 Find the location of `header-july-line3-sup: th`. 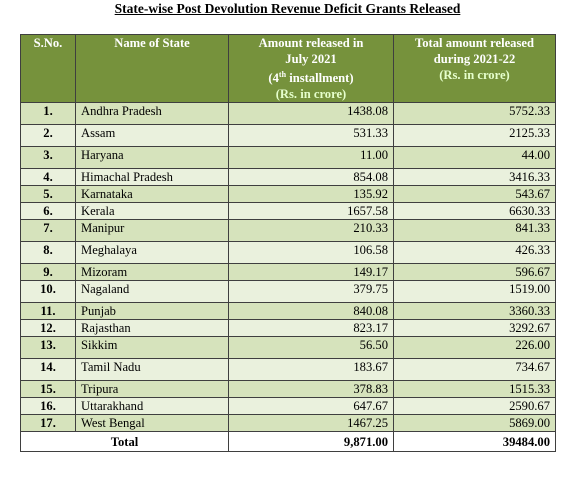

header-july-line3-sup: th is located at coordinates (282, 74).